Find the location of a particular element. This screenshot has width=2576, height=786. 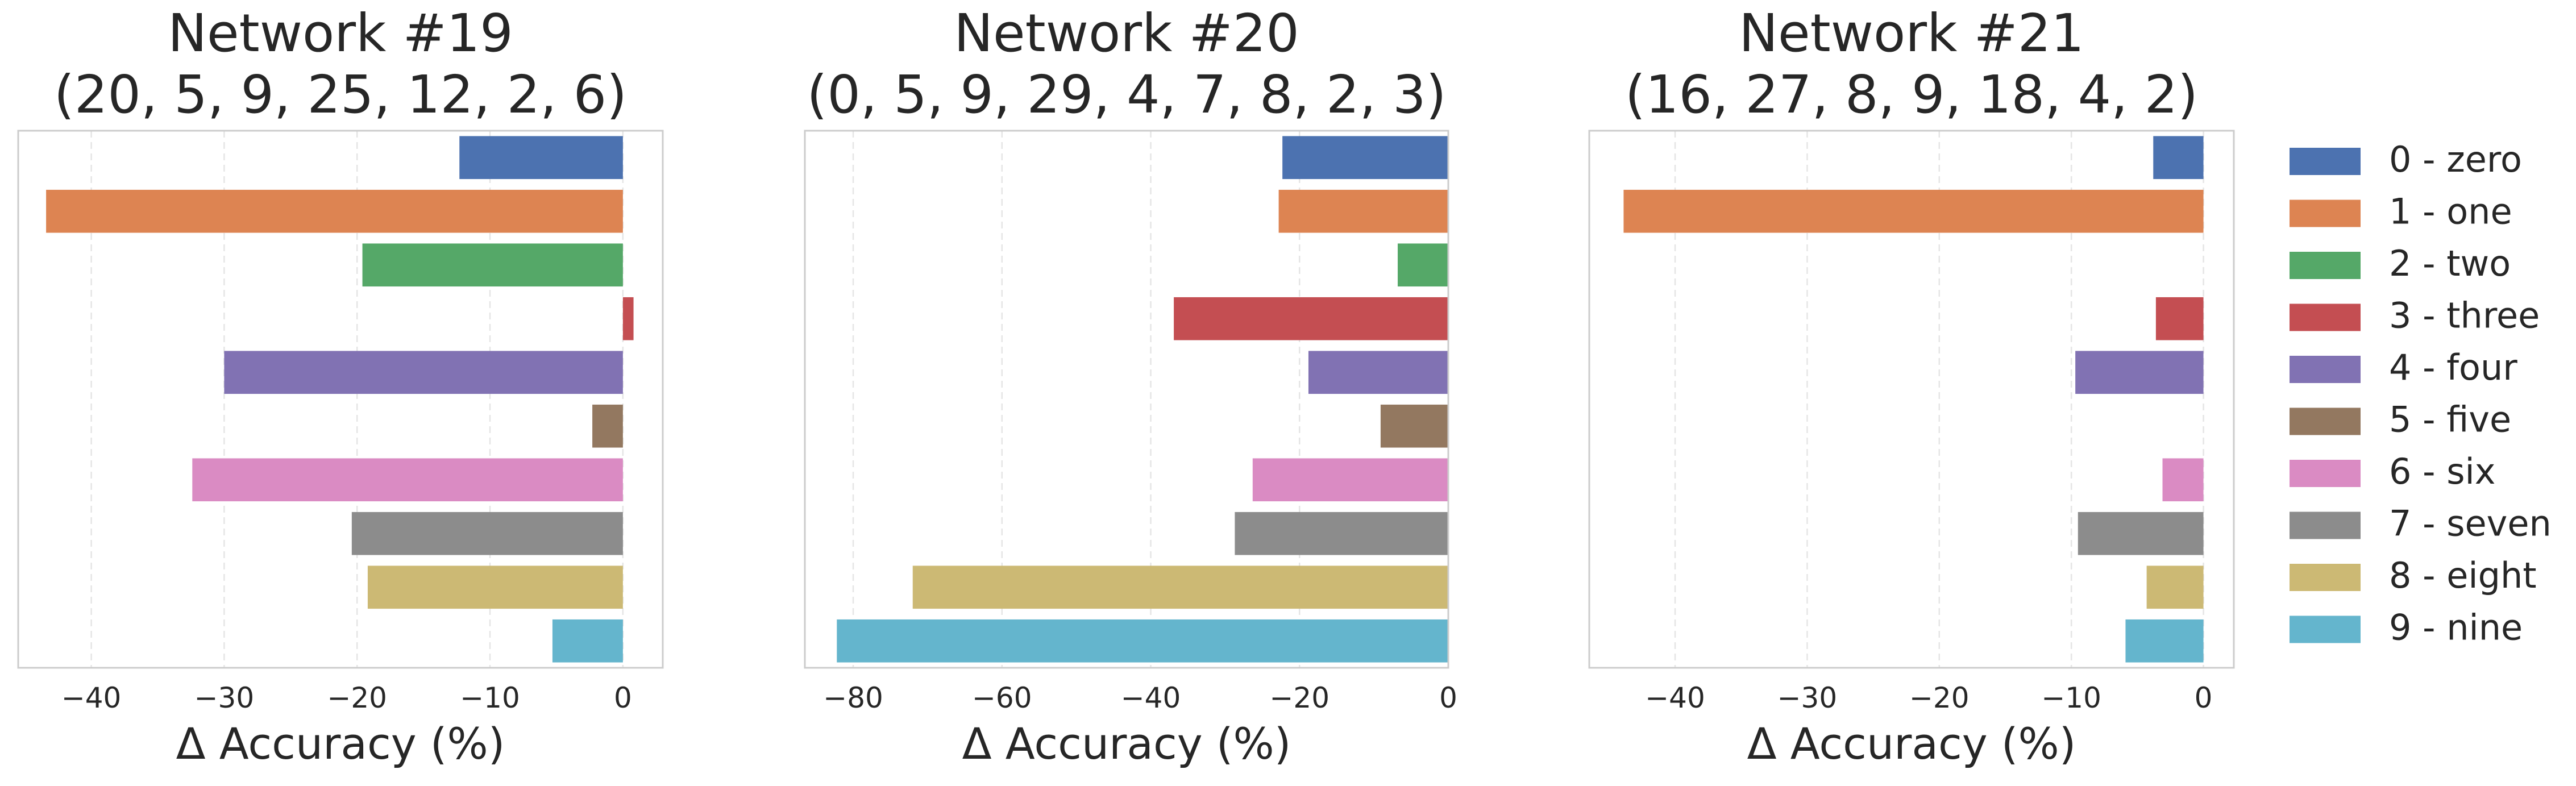

chart-title: Network #19 is located at coordinates (341, 33).